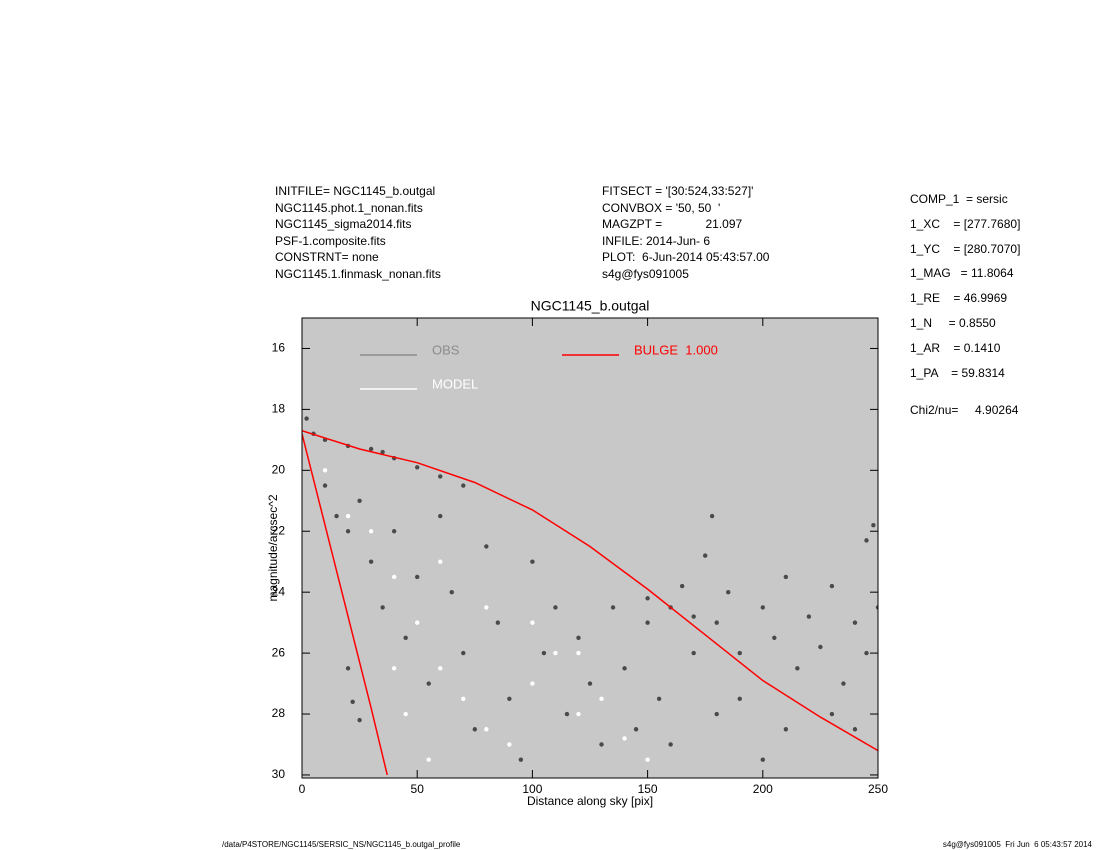 The height and width of the screenshot is (850, 1100). What do you see at coordinates (955, 347) in the screenshot?
I see `component-param: 1_AR = 0.1410` at bounding box center [955, 347].